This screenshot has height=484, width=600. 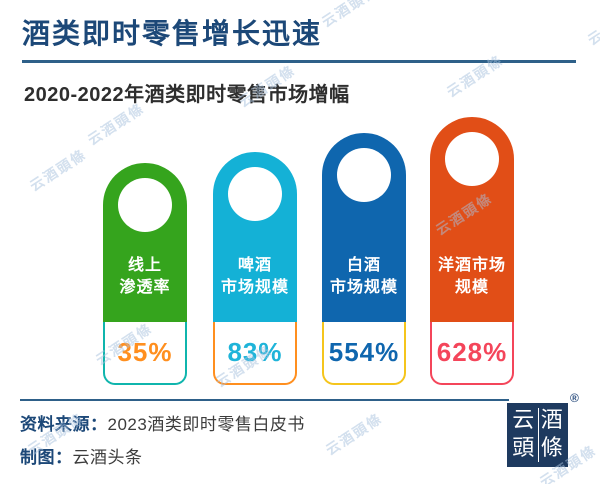 What do you see at coordinates (172, 33) in the screenshot?
I see `page-title: 酒类即时零售增长迅速` at bounding box center [172, 33].